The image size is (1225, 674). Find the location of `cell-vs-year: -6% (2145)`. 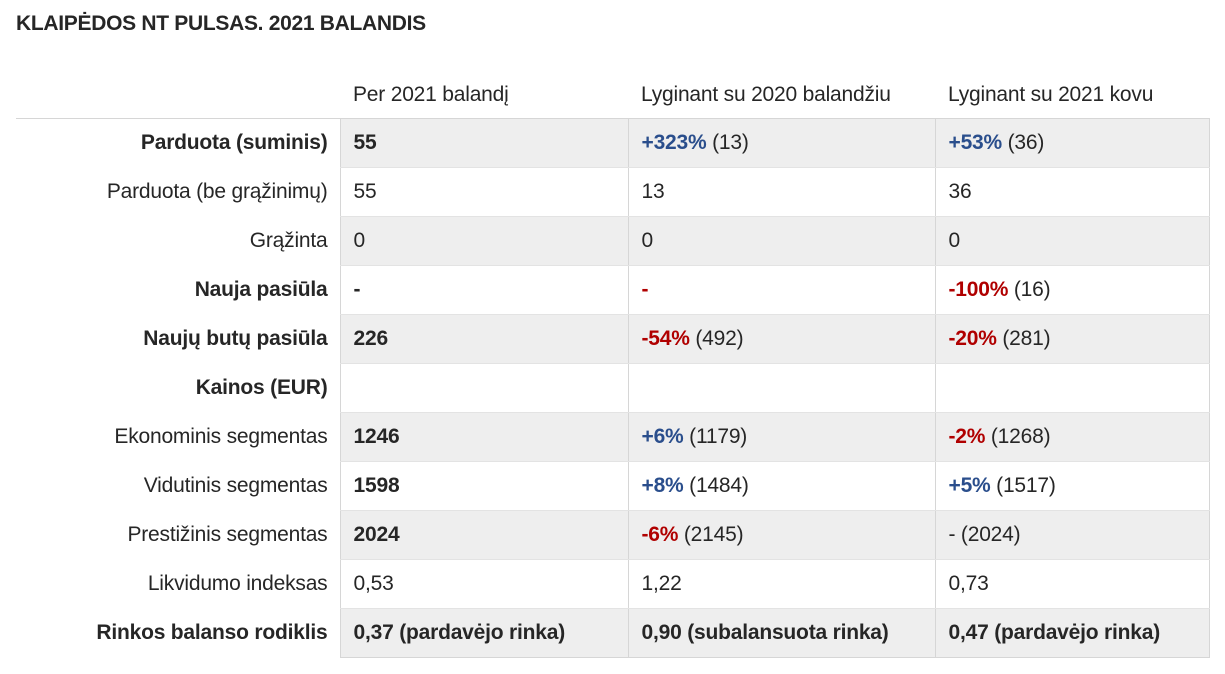

cell-vs-year: -6% (2145) is located at coordinates (781, 535).